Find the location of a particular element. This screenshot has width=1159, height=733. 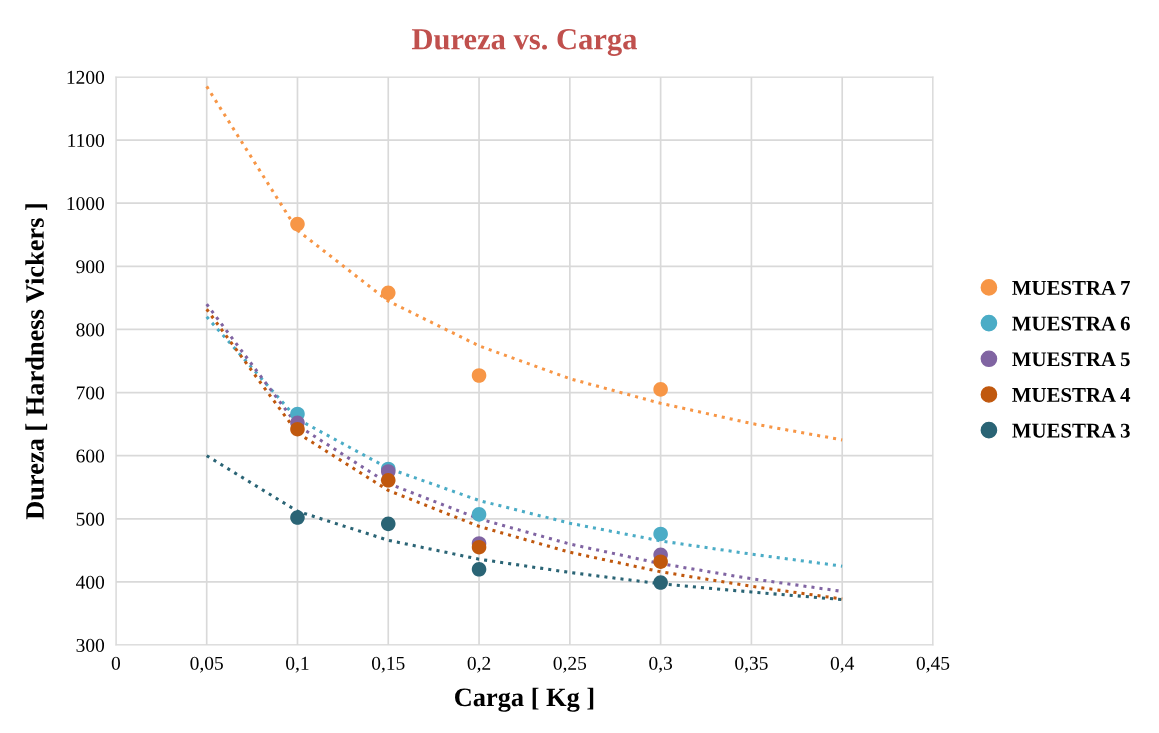

x-tick-label: 0,4 is located at coordinates (842, 664).